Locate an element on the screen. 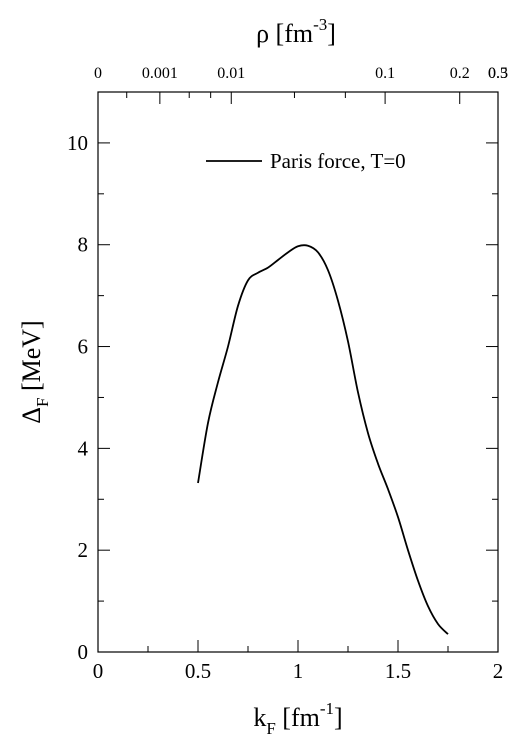  top-tick-label: 0.3 is located at coordinates (498, 73).